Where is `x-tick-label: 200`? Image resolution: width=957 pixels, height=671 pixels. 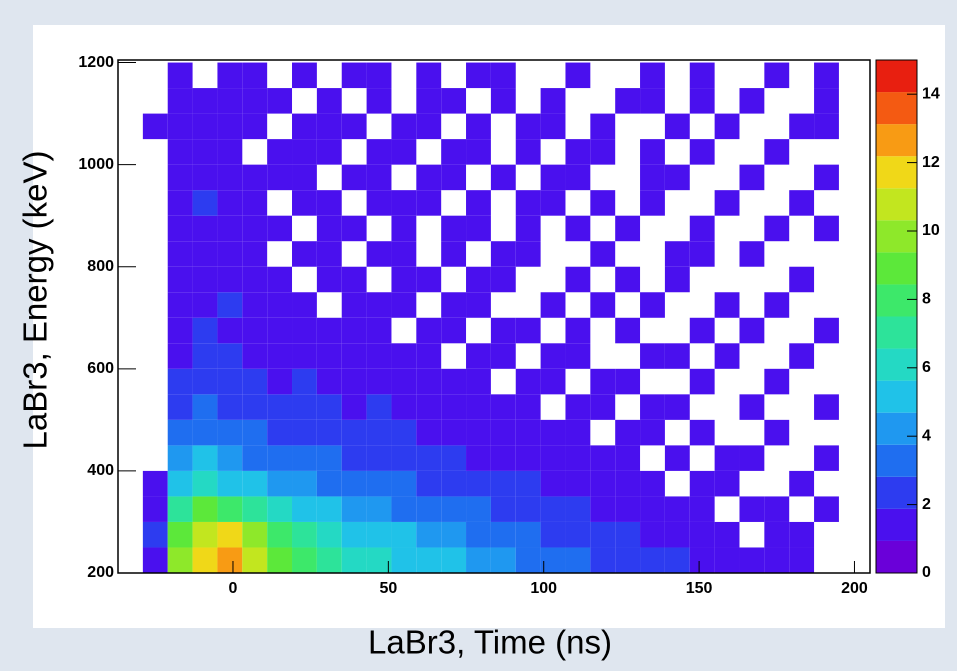 x-tick-label: 200 is located at coordinates (854, 588).